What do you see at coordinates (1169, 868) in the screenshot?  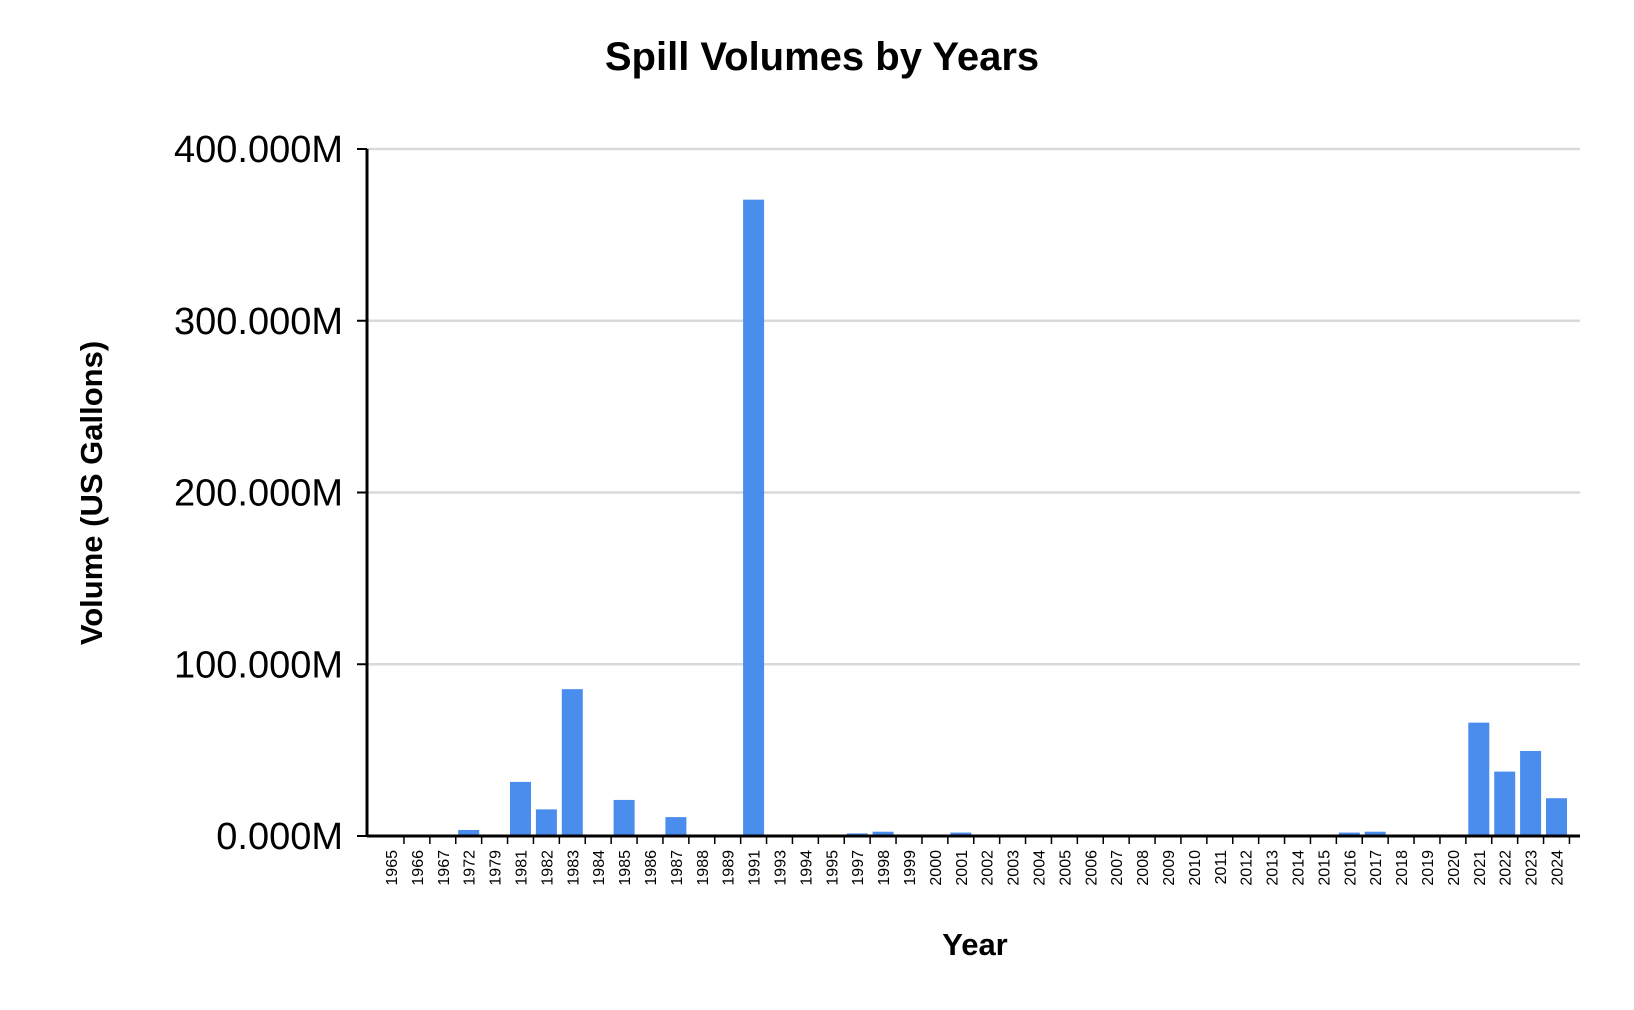 I see `x-tick-label: 2009` at bounding box center [1169, 868].